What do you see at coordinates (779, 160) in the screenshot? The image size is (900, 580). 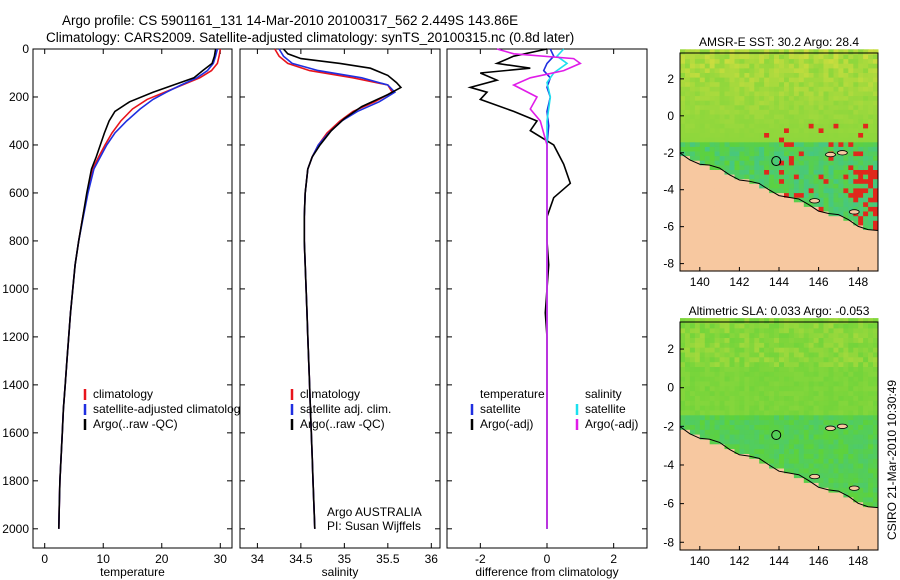 I see `map-cells` at bounding box center [779, 160].